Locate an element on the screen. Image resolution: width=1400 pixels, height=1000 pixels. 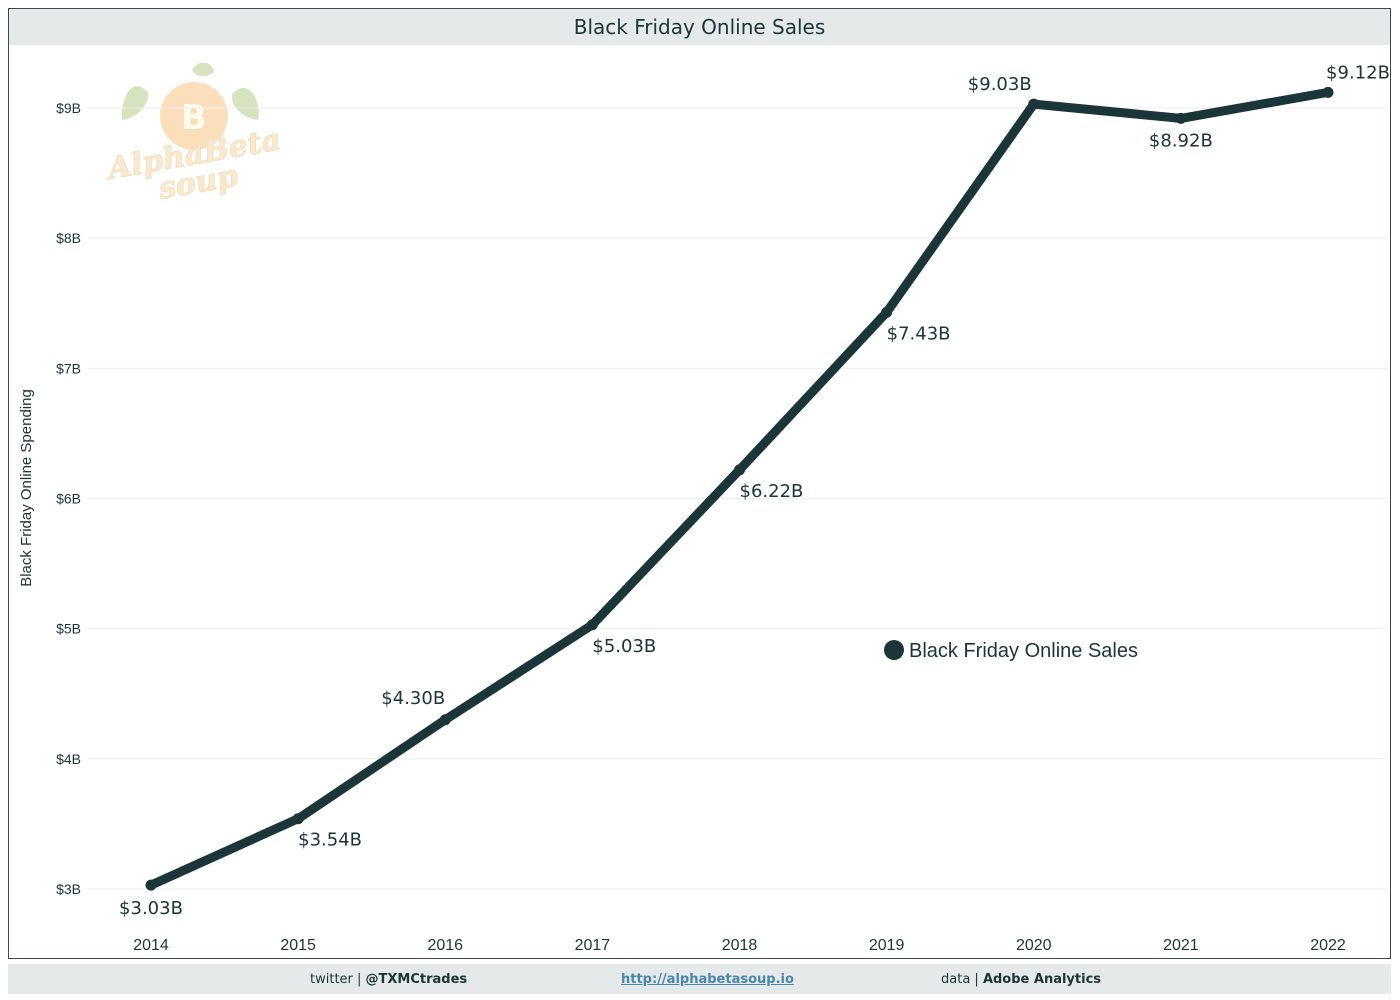
x-axis-ticks: 2014 2015 2016 2017 2018 2019 2020 2021 2022 is located at coordinates (739, 945).